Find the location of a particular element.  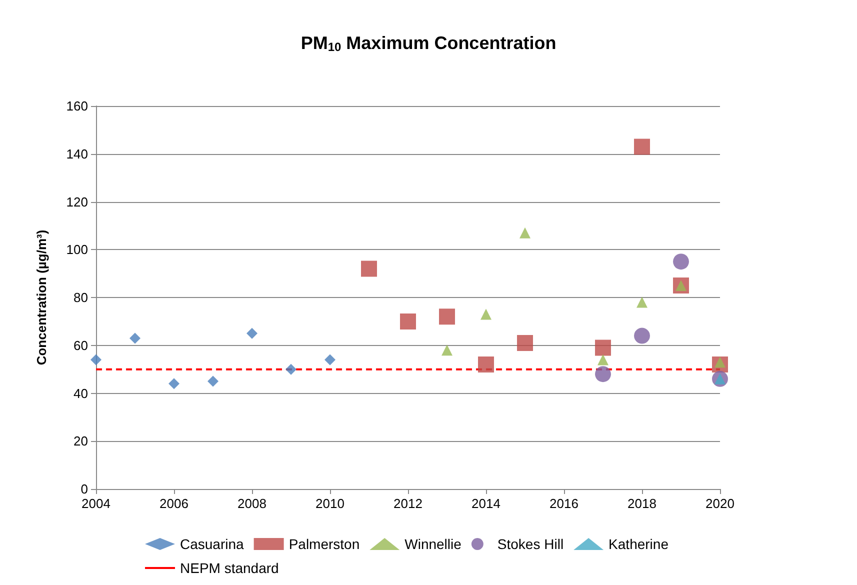

x-tick-label: 2016 is located at coordinates (564, 503).